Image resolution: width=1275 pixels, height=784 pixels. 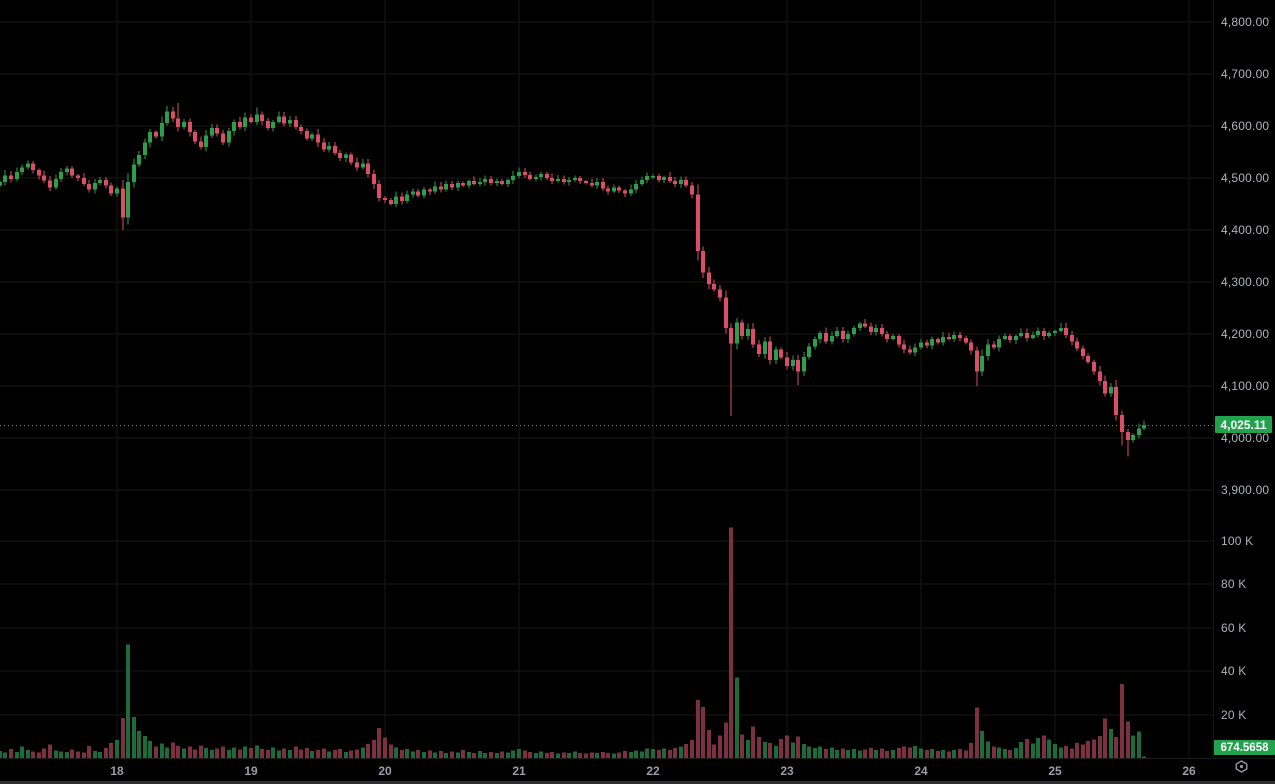 What do you see at coordinates (1245, 438) in the screenshot?
I see `price-tick-label: 4,000.00` at bounding box center [1245, 438].